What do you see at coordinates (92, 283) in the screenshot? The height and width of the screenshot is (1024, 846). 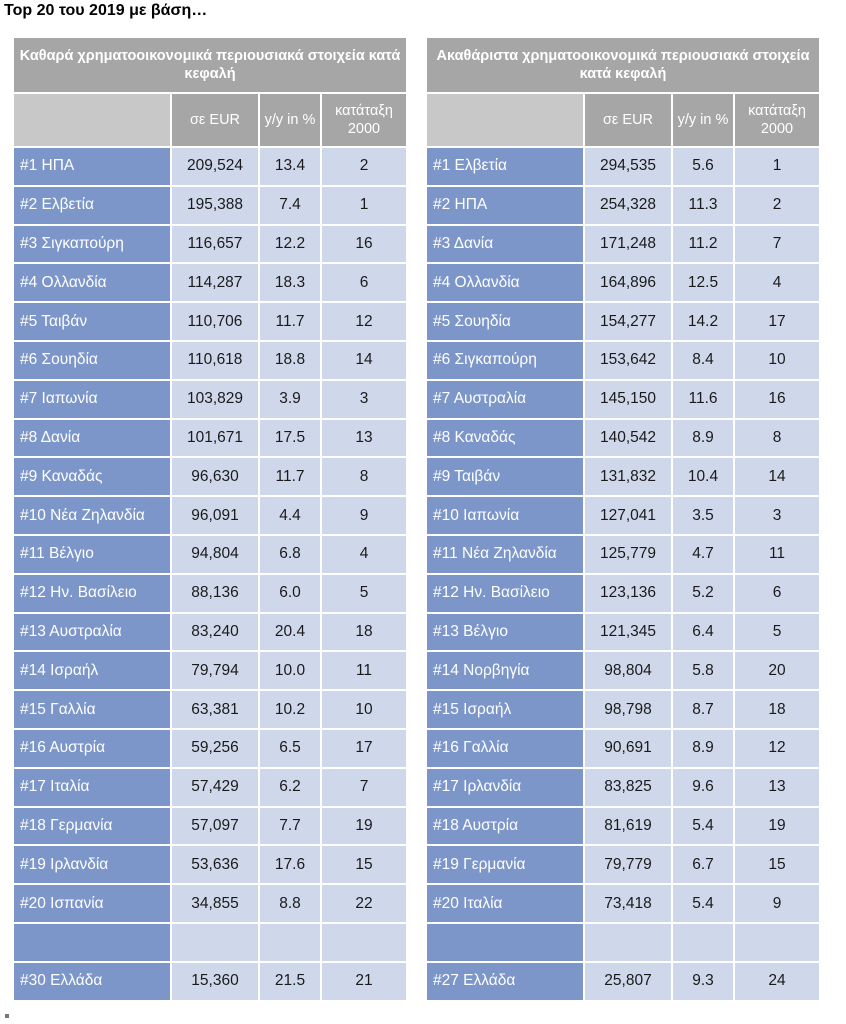 I see `country-cell: #4 Ολλανδία` at bounding box center [92, 283].